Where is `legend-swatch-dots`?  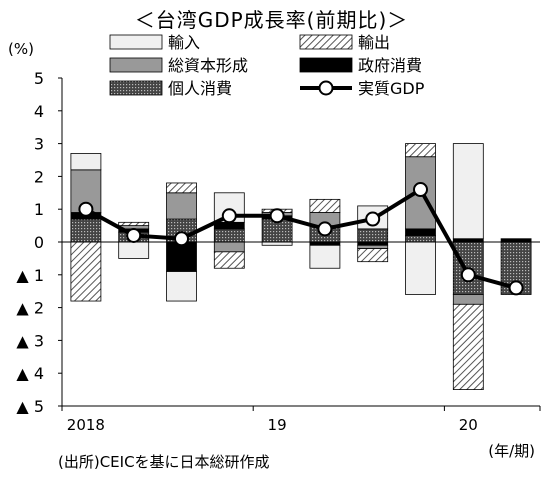
legend-swatch-dots is located at coordinates (136, 88).